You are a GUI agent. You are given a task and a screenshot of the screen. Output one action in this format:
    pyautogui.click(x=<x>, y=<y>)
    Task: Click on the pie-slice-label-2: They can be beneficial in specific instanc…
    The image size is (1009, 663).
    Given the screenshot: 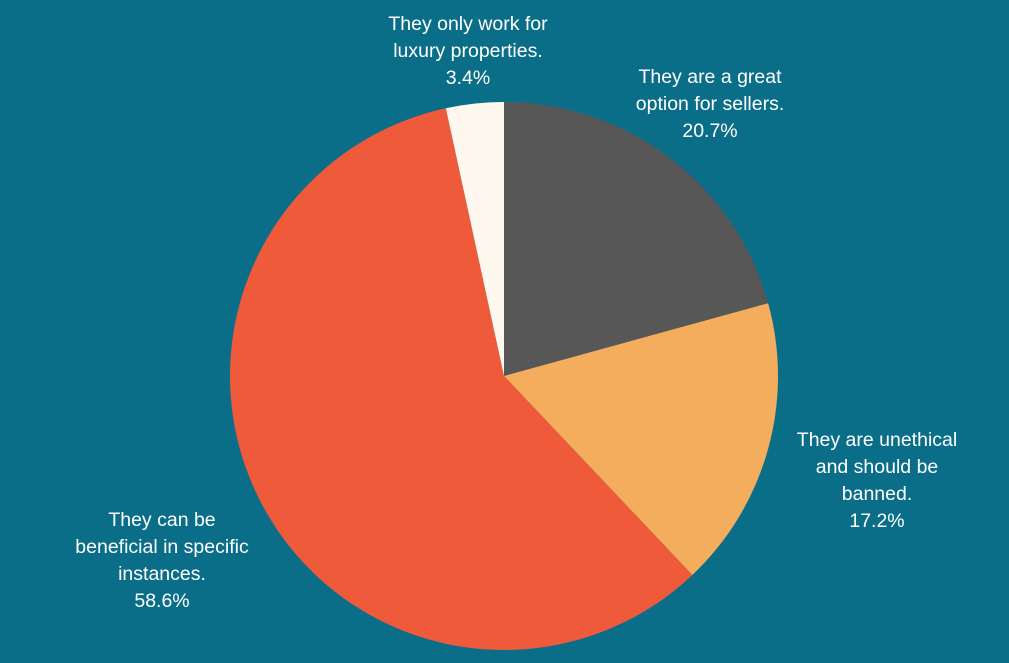 What is the action you would take?
    pyautogui.click(x=162, y=560)
    